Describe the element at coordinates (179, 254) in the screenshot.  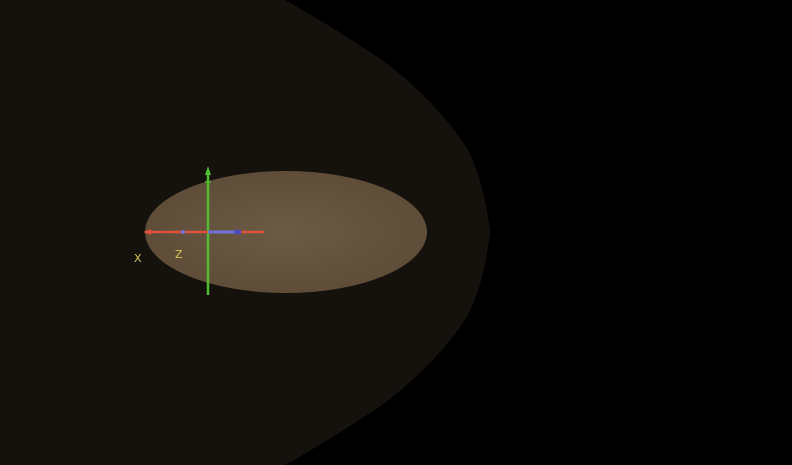
I see `z-axis-label: Z` at that location.